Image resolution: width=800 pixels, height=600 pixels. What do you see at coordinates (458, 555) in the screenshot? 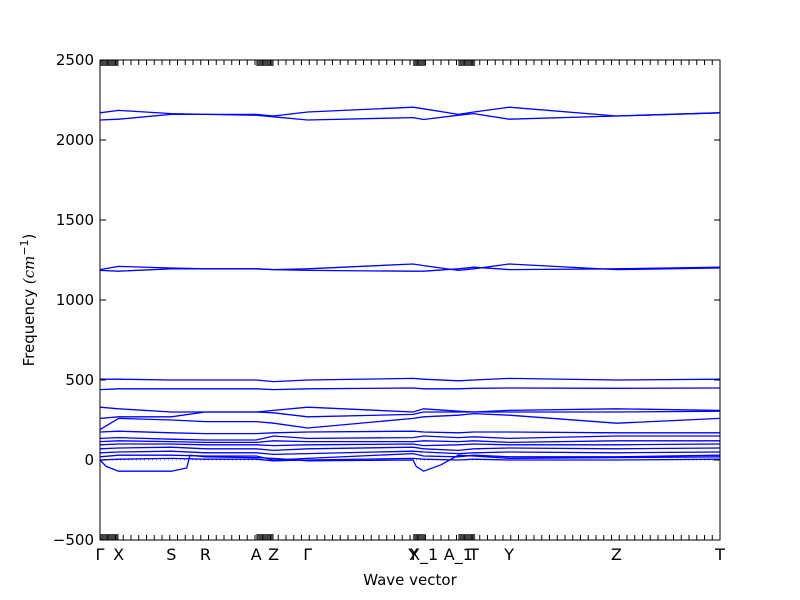
I see `x-tick-label-10: A_1` at bounding box center [458, 555].